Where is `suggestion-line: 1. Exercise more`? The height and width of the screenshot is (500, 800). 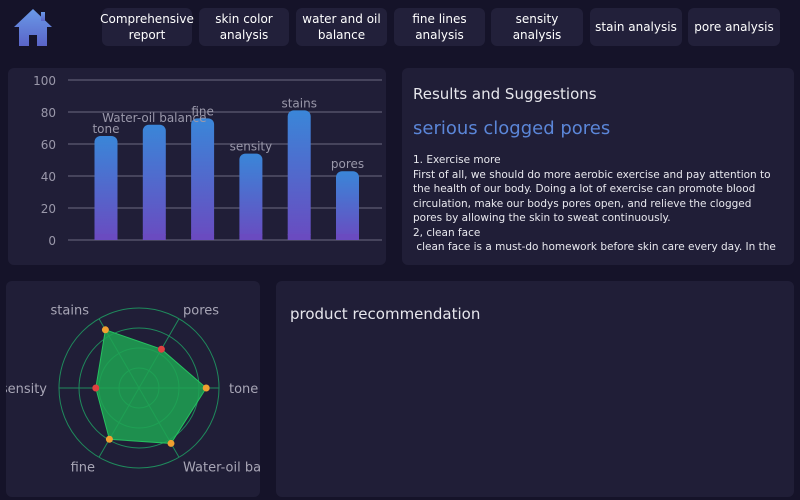 suggestion-line: 1. Exercise more is located at coordinates (457, 160).